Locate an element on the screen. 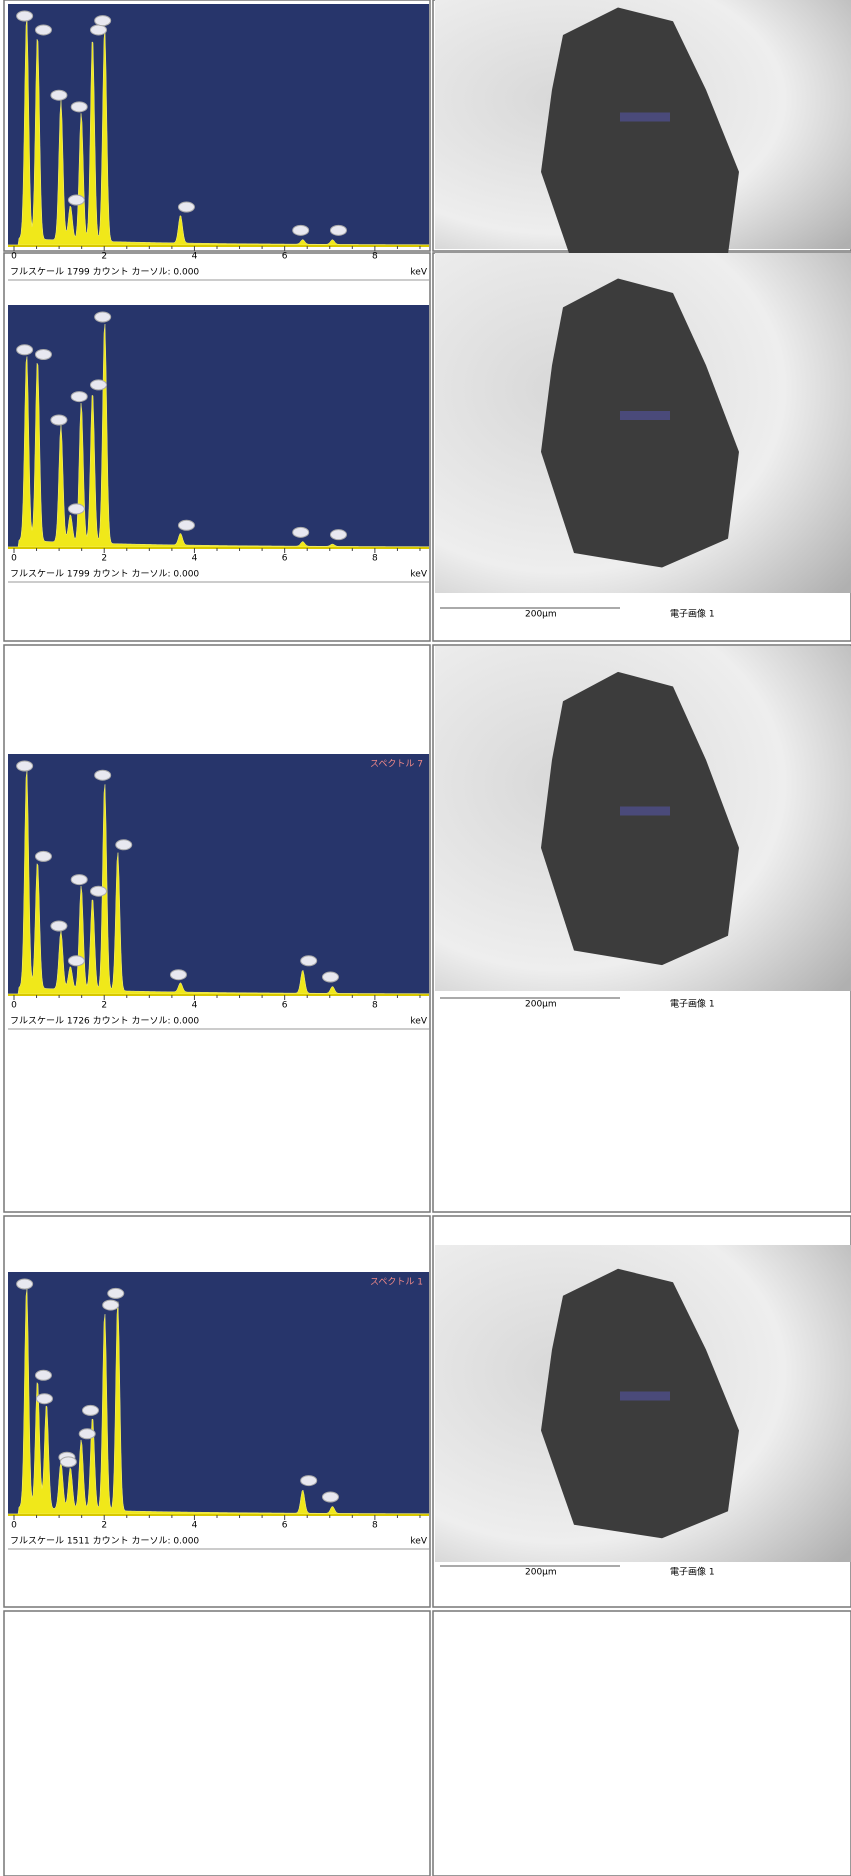 This screenshot has height=1876, width=851. spectrum-plot is located at coordinates (218, 1393).